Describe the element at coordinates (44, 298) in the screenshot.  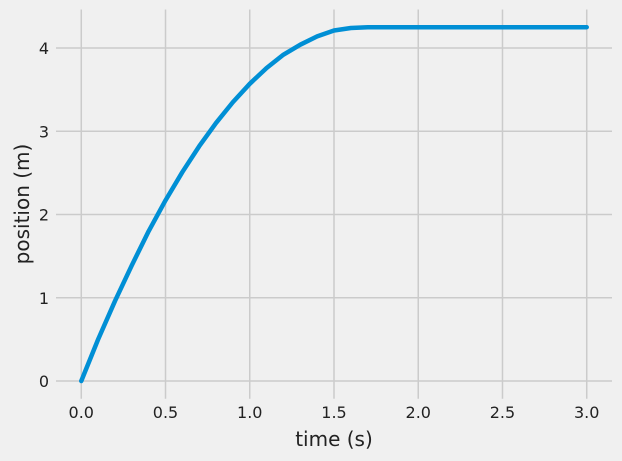
I see `y-tick-label: 1` at that location.